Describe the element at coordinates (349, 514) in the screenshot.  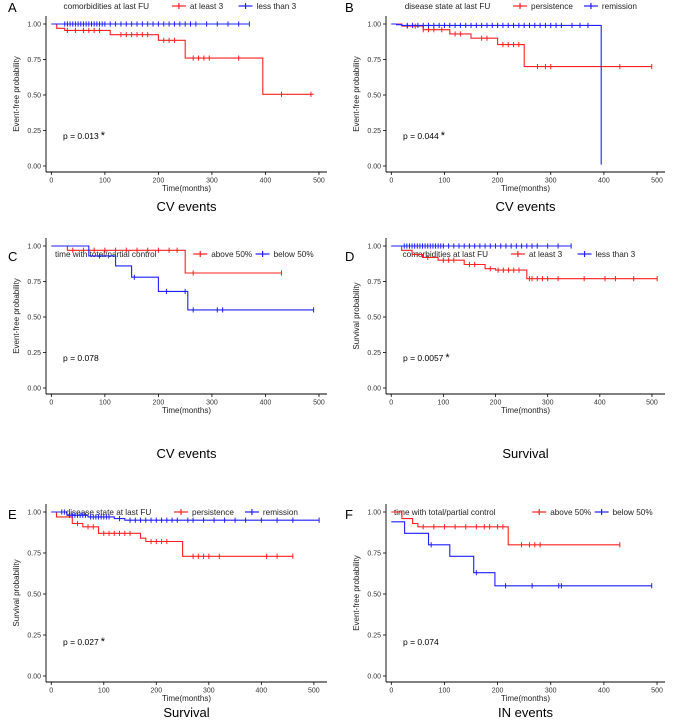
I see `panel-letter: F` at that location.